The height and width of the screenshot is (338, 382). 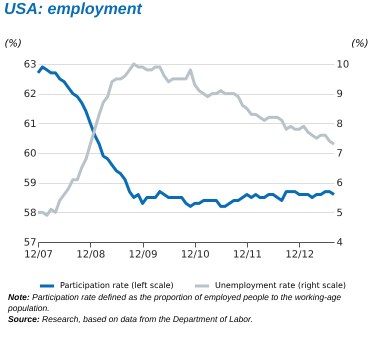 I want to click on y-tick-label: 62, so click(x=30, y=94).